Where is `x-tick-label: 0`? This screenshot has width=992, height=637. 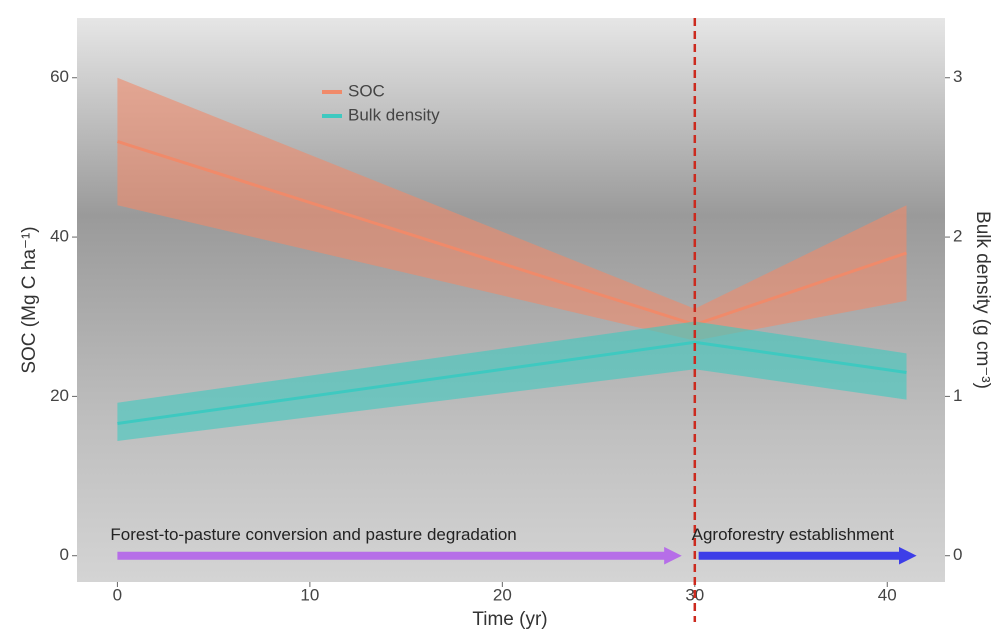 x-tick-label: 0 is located at coordinates (117, 594).